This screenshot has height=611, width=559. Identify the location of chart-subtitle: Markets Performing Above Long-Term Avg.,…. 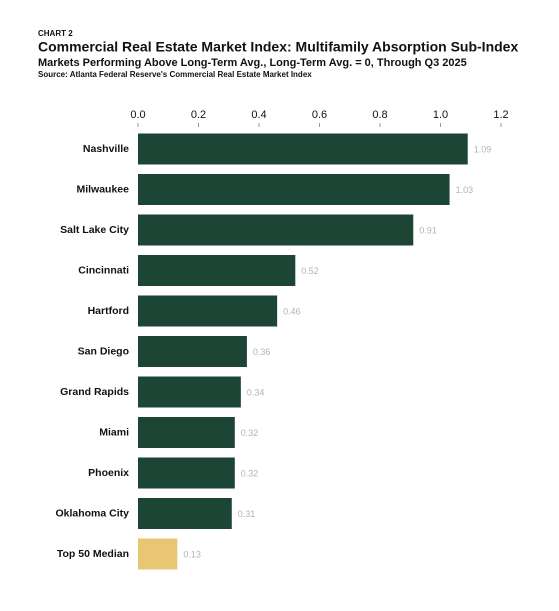
(252, 63).